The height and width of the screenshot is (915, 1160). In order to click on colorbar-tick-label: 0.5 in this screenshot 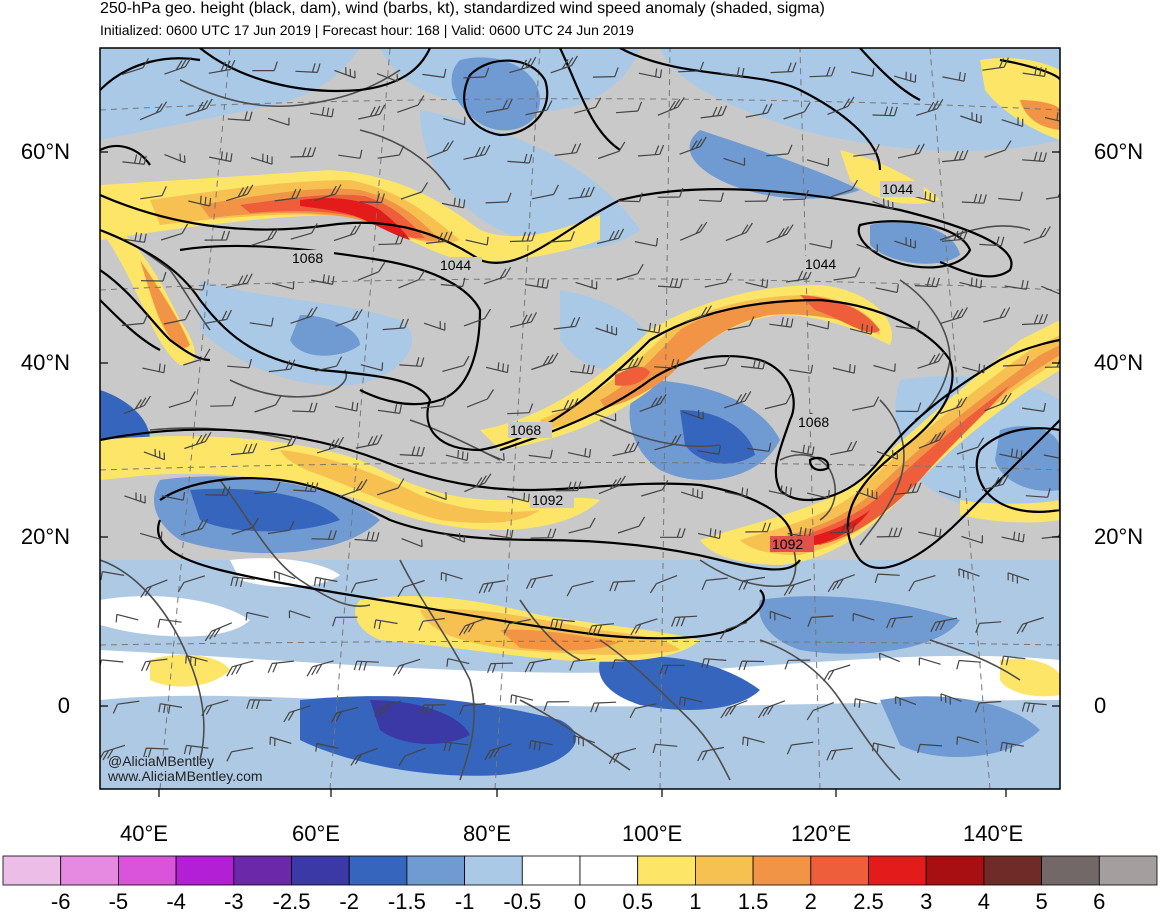, I will do `click(637, 901)`.